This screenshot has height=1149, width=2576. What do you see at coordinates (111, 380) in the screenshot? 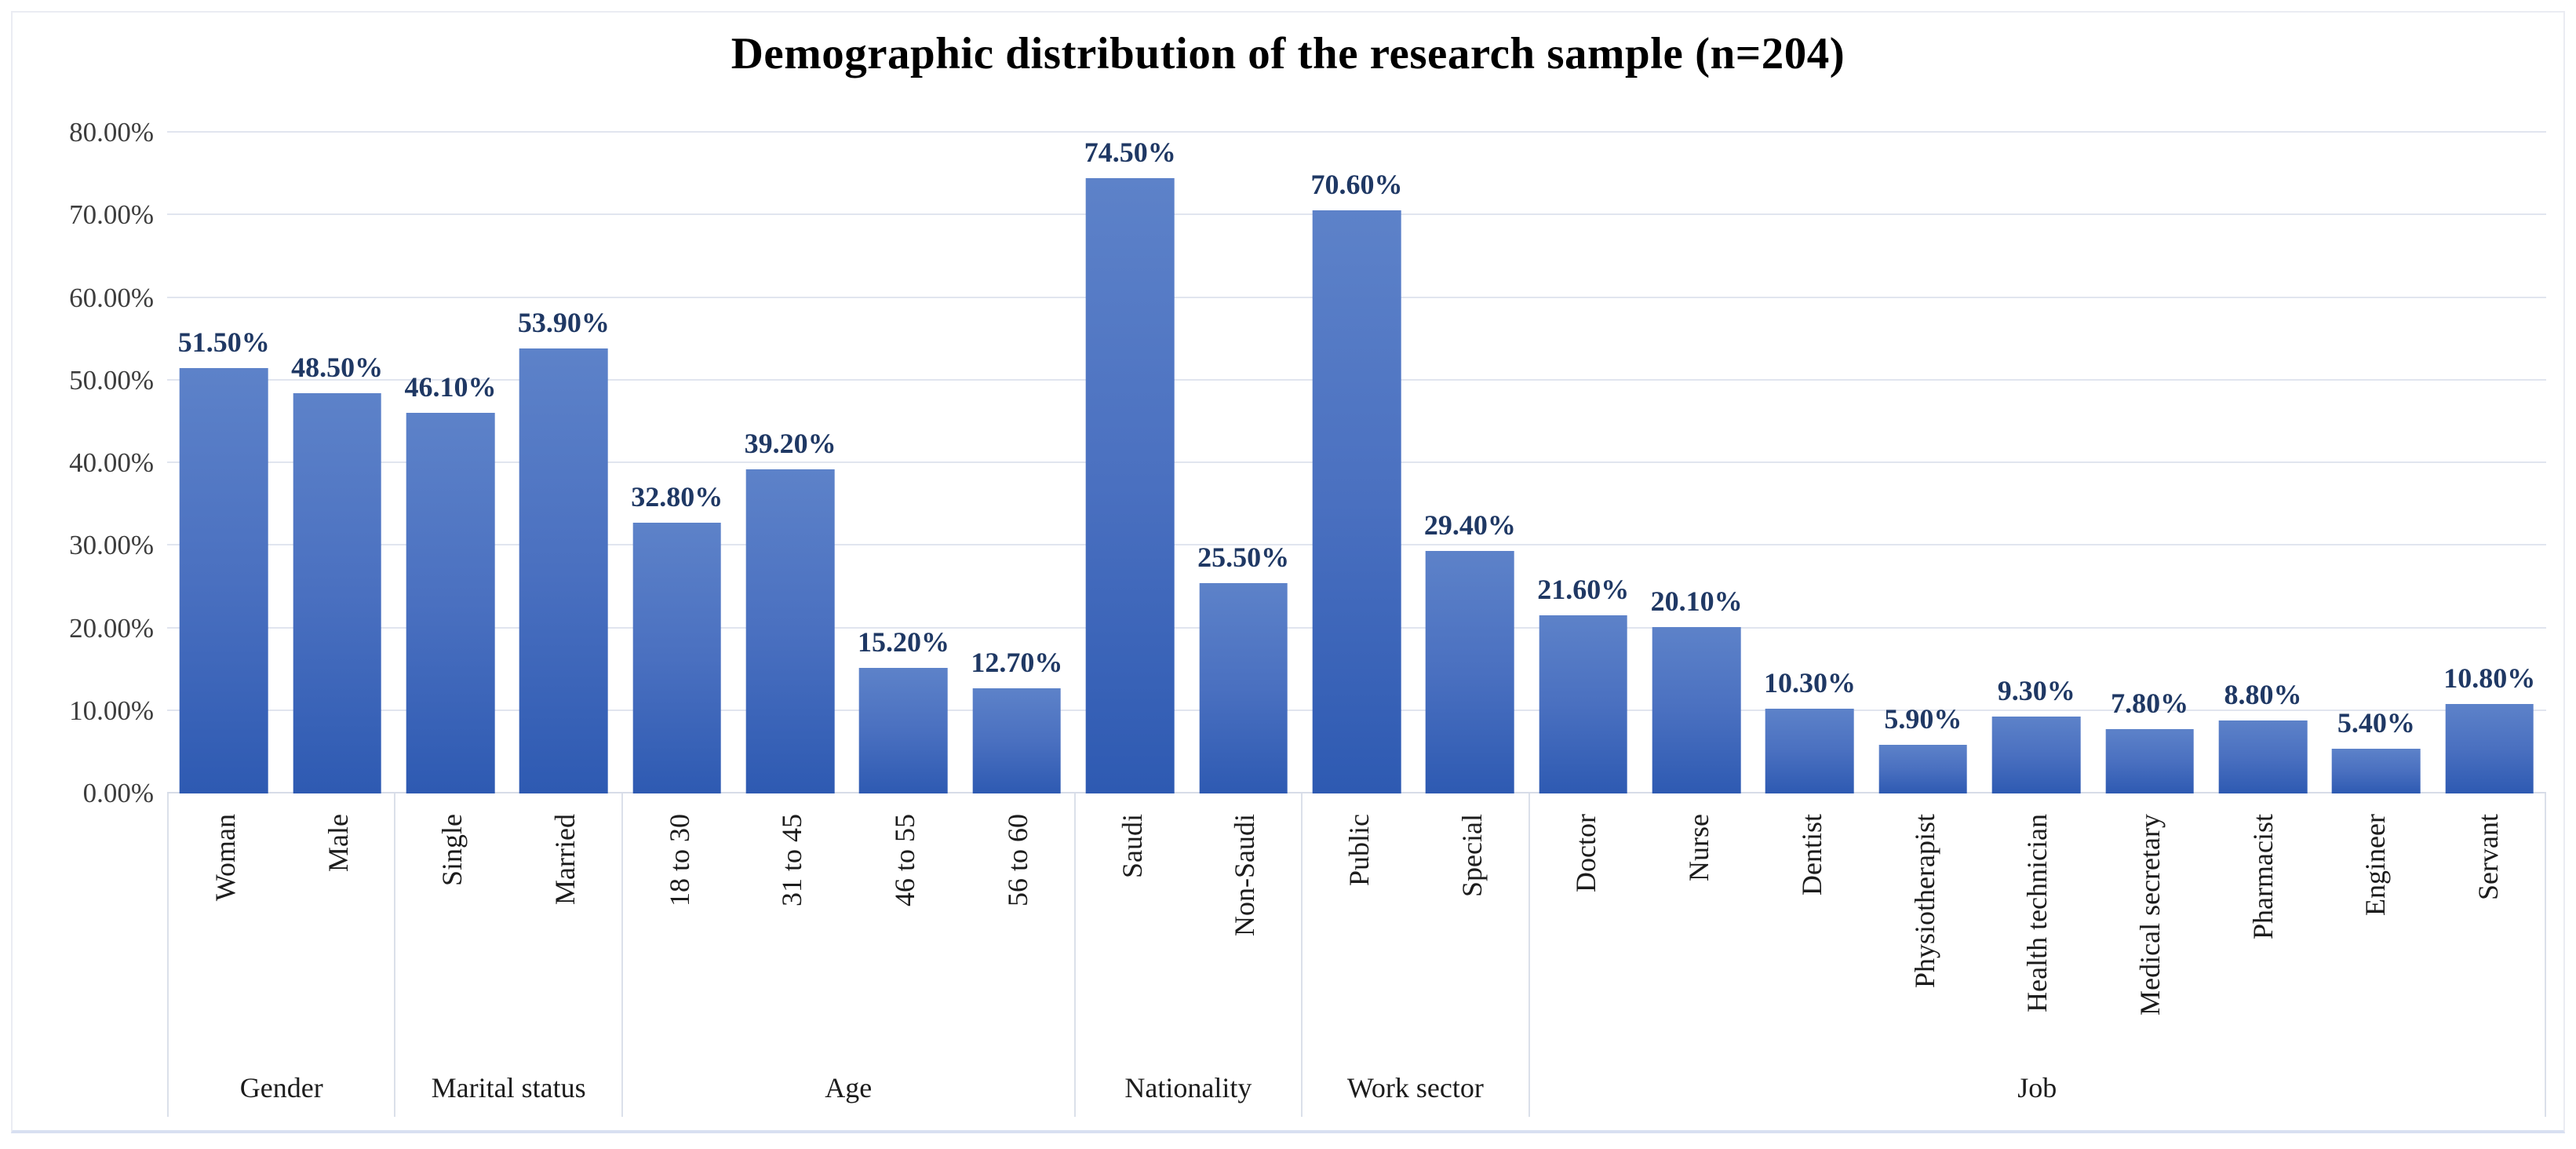
I see `y-tick-label: 50.00%` at bounding box center [111, 380].